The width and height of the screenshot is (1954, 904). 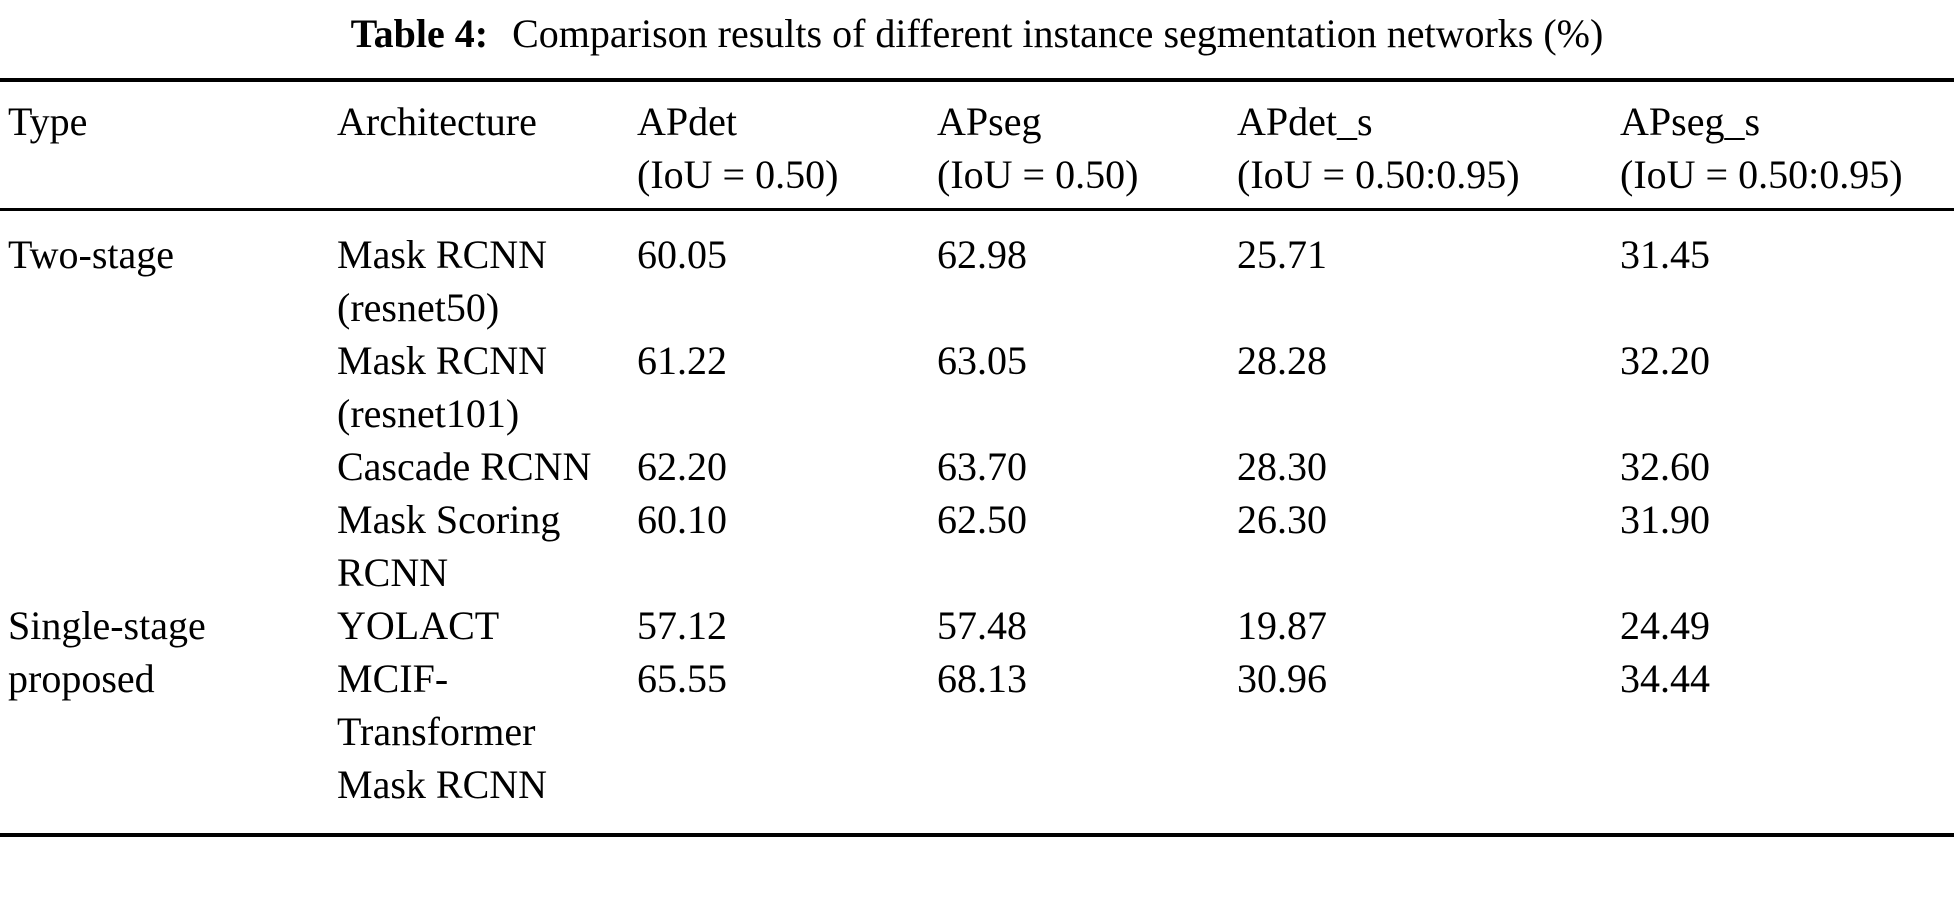 What do you see at coordinates (464, 466) in the screenshot?
I see `cell-architecture: Cascade RCNN` at bounding box center [464, 466].